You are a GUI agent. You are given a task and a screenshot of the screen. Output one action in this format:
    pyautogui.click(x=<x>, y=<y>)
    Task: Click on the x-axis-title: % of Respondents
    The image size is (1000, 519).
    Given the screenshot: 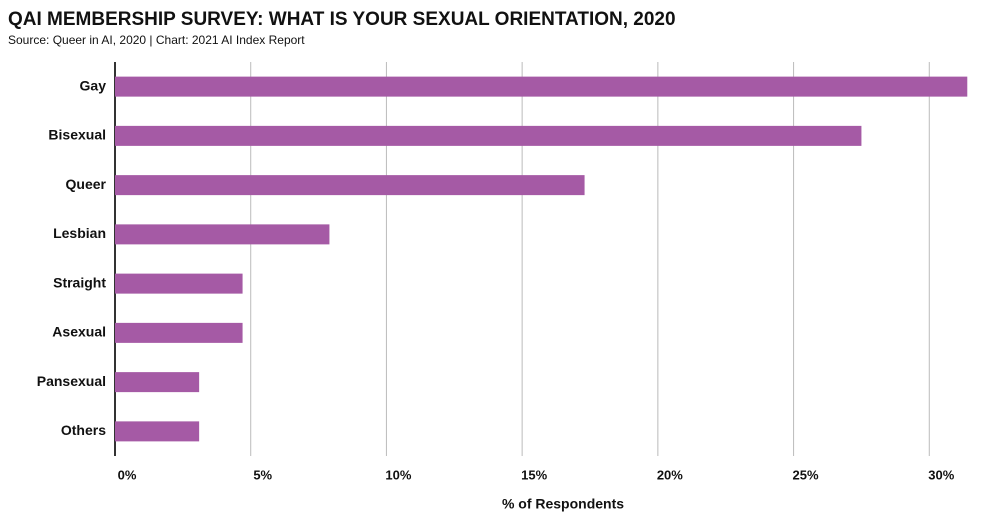 What is the action you would take?
    pyautogui.click(x=563, y=504)
    